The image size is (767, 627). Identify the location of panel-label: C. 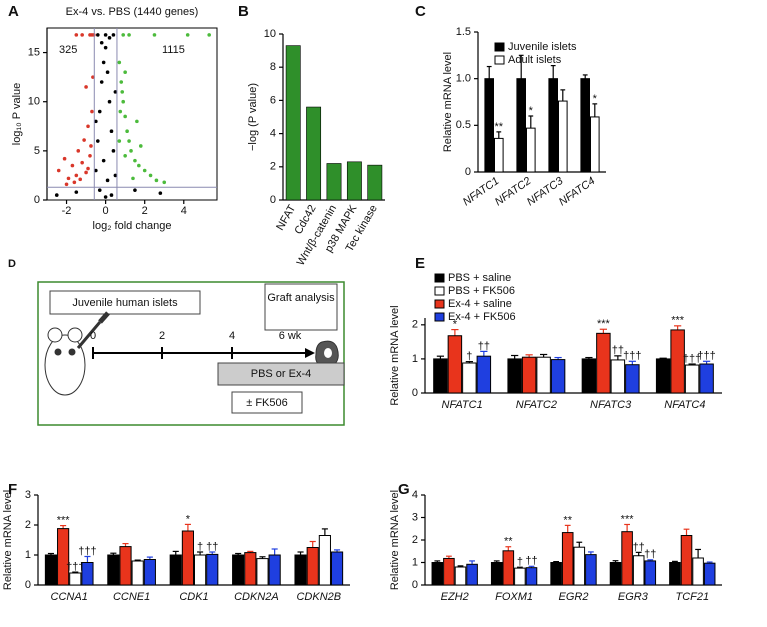
(420, 11).